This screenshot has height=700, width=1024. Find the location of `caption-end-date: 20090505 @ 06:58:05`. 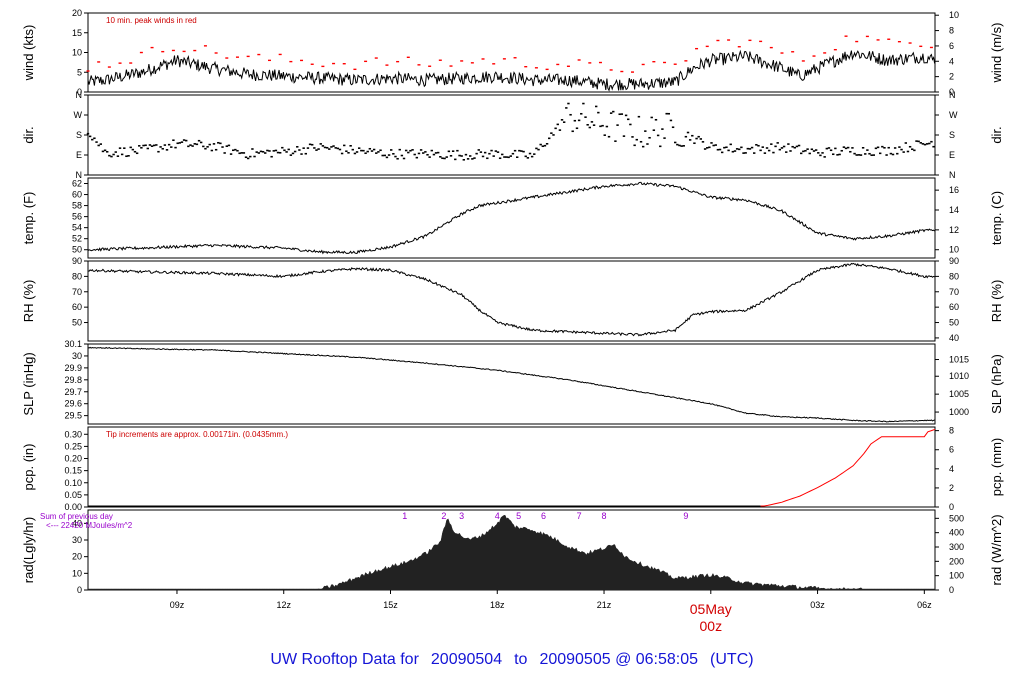

caption-end-date: 20090505 @ 06:58:05 is located at coordinates (619, 659).